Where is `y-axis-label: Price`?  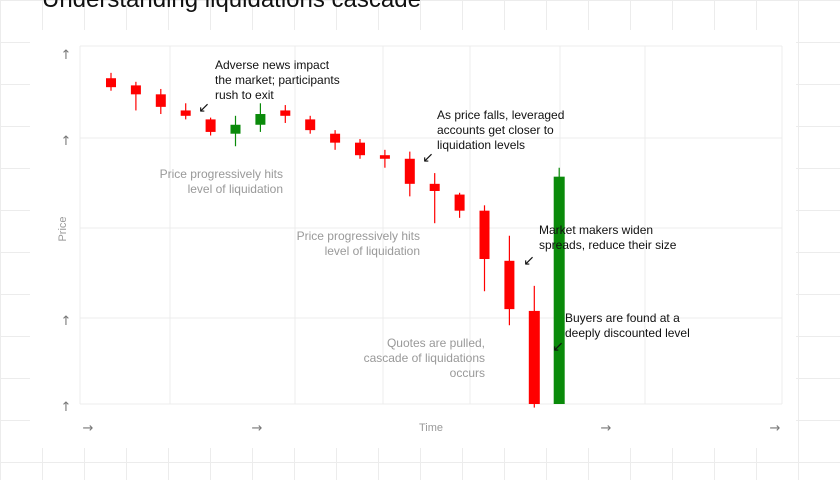 y-axis-label: Price is located at coordinates (63, 228).